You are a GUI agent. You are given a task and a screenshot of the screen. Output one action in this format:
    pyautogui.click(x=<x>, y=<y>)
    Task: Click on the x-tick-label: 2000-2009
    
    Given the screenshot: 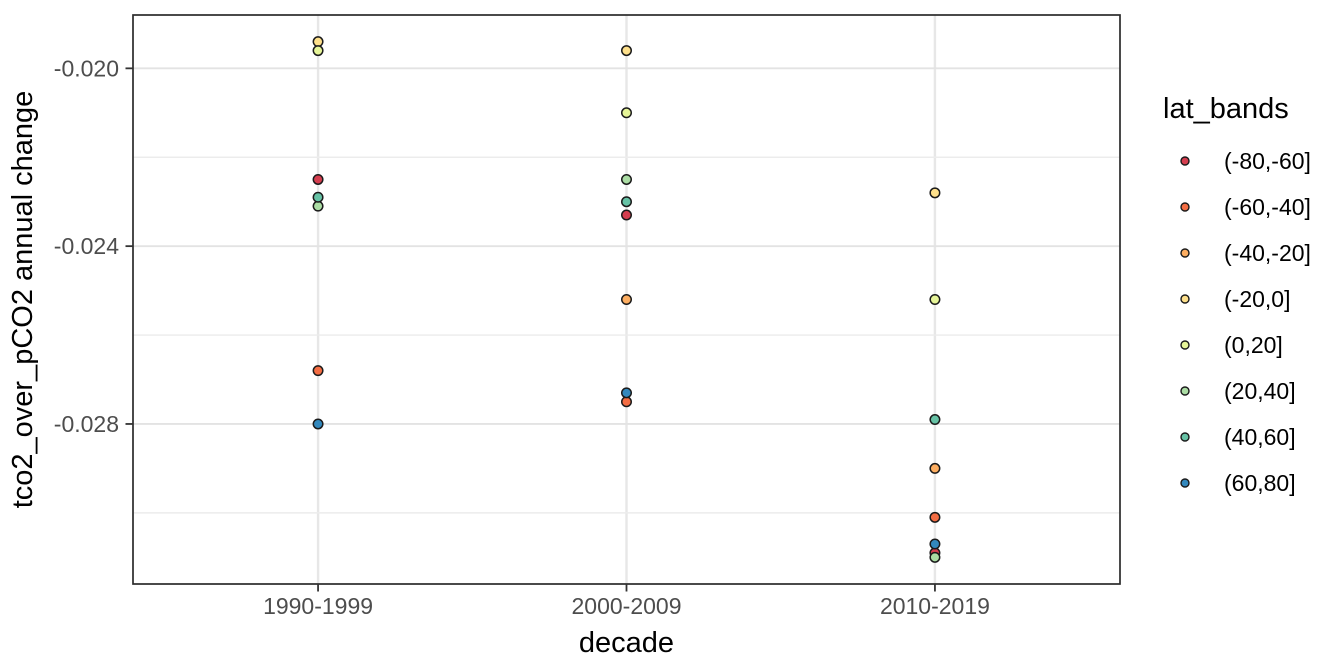 What is the action you would take?
    pyautogui.click(x=627, y=606)
    